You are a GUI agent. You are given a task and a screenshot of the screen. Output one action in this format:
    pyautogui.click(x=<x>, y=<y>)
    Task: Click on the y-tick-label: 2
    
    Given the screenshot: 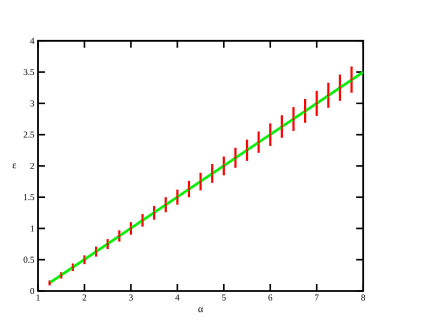 What is the action you would take?
    pyautogui.click(x=32, y=165)
    